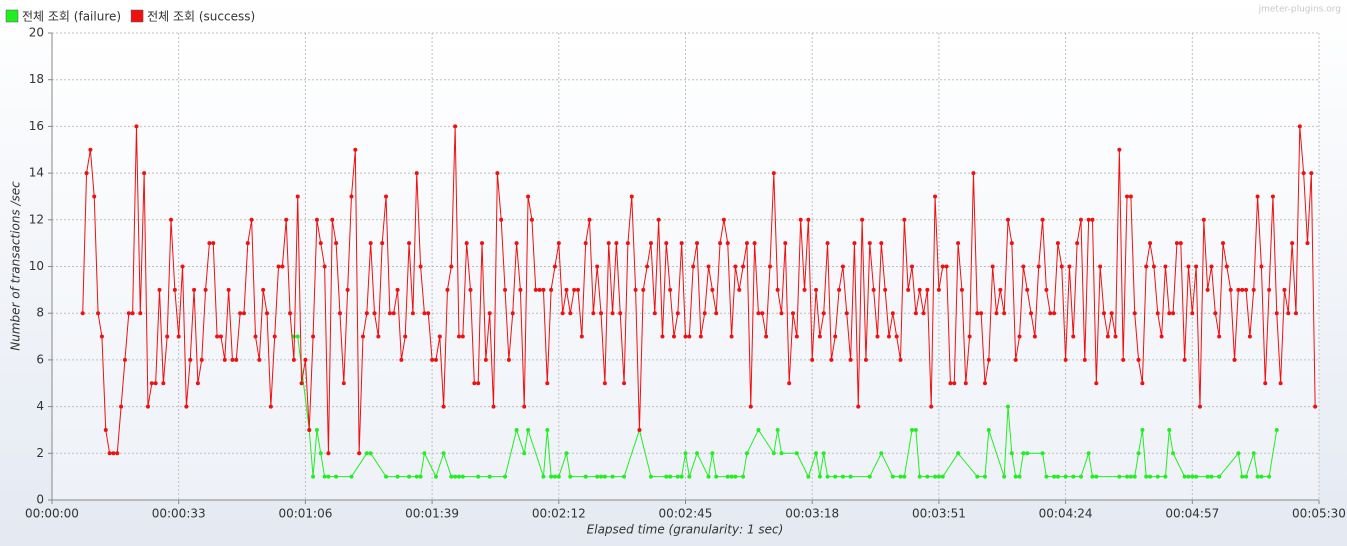 The image size is (1347, 546). What do you see at coordinates (685, 530) in the screenshot?
I see `x-axis-title: Elapsed time (granularity: 1 sec)` at bounding box center [685, 530].